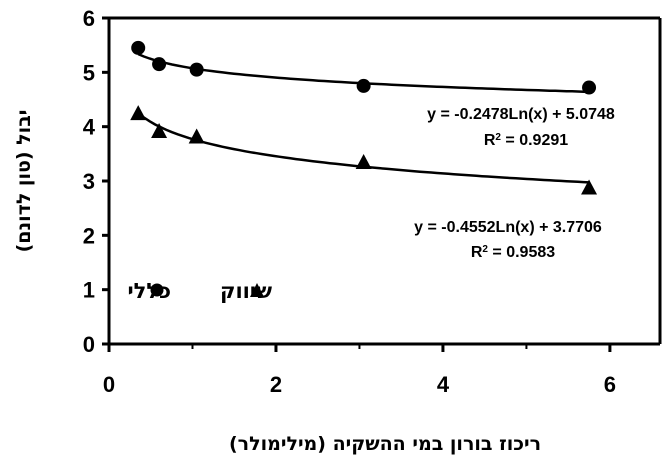  Describe the element at coordinates (521, 127) in the screenshot. I see `equation-series-1: y = -0.2478Ln(x) + 5.0748 R2 = 0.9291` at that location.